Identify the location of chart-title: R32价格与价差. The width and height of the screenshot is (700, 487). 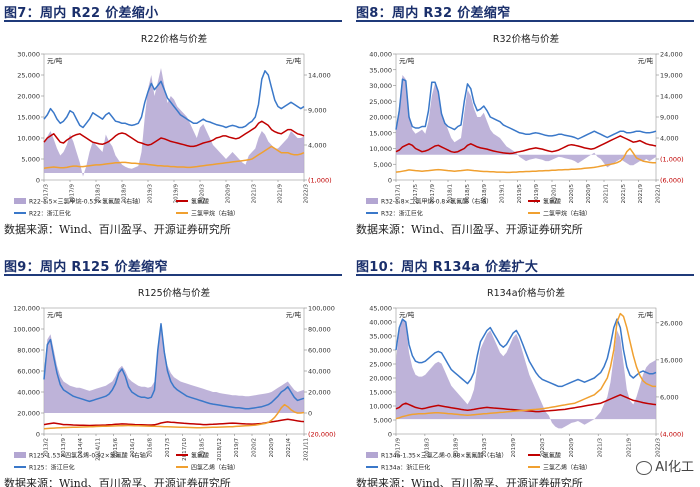
(526, 39).